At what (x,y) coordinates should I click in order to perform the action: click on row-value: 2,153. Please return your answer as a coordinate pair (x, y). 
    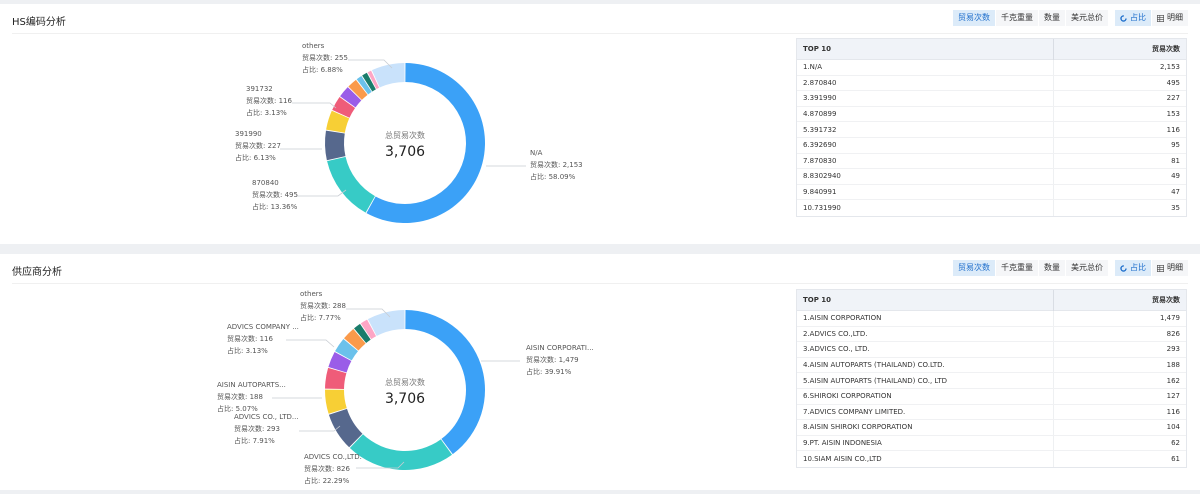
    Looking at the image, I should click on (1169, 67).